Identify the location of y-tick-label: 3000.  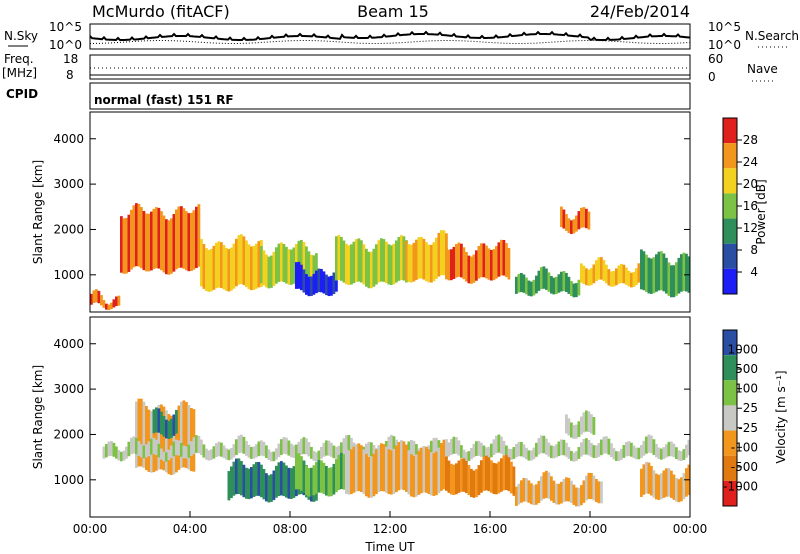
(68, 389).